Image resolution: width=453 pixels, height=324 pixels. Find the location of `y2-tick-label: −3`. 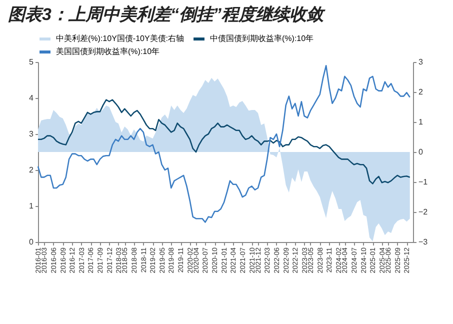

y2-tick-label: −3 is located at coordinates (423, 242).